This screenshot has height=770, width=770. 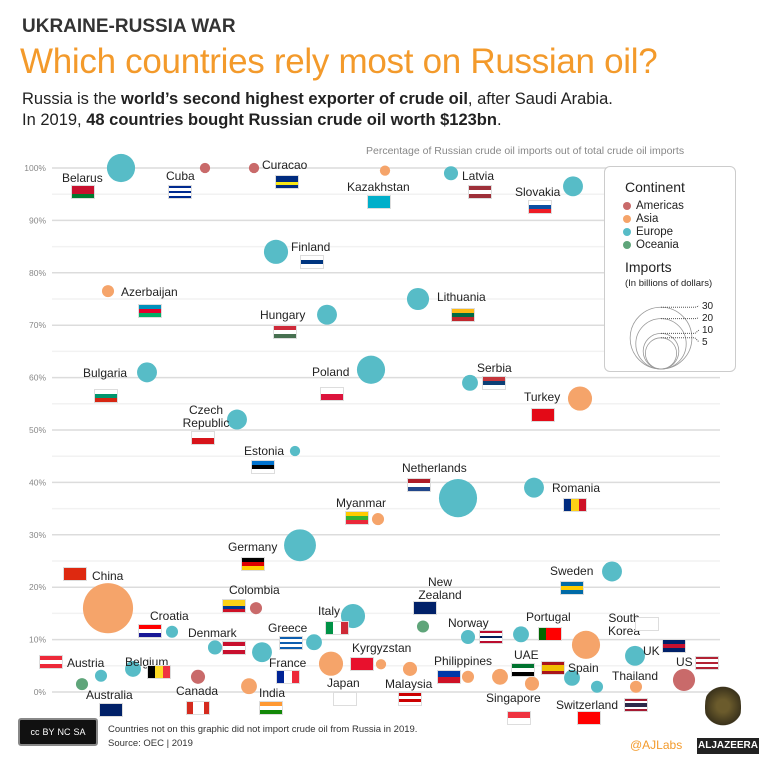 I want to click on y-tick-label: 30%, so click(x=37, y=535).